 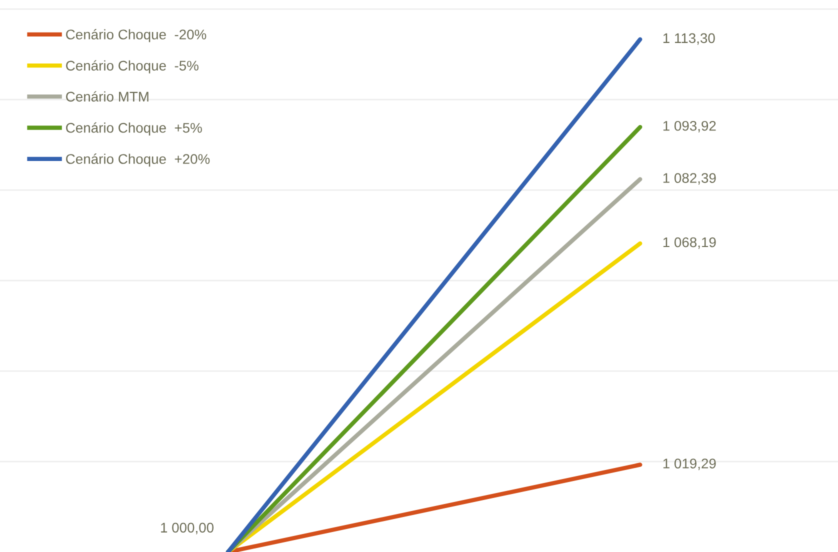 What do you see at coordinates (689, 243) in the screenshot?
I see `data-label: 1 068,19` at bounding box center [689, 243].